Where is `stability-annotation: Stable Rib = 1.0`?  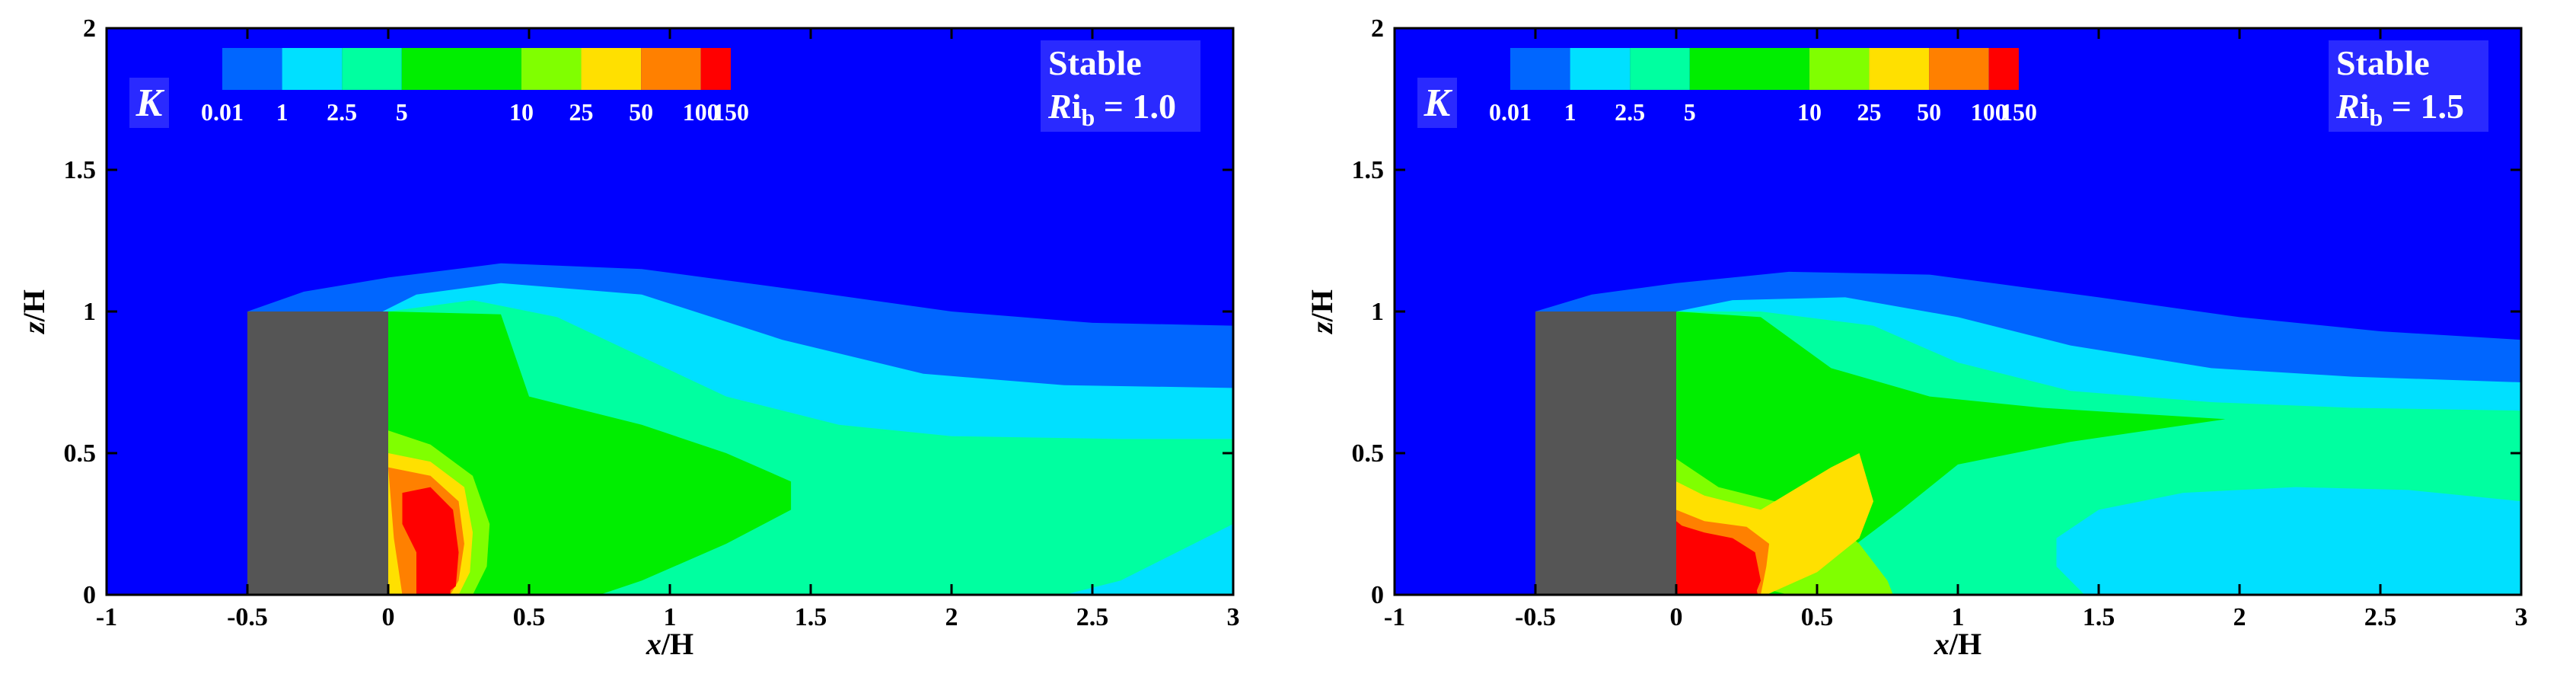
stability-annotation: Stable Rib = 1.0 is located at coordinates (1121, 86).